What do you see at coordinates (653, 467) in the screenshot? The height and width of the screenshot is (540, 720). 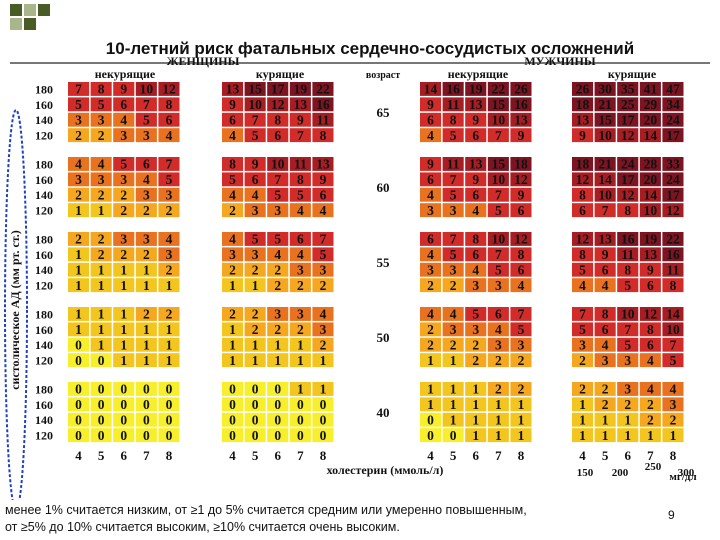 I see `mgdl-tick: 250` at bounding box center [653, 467].